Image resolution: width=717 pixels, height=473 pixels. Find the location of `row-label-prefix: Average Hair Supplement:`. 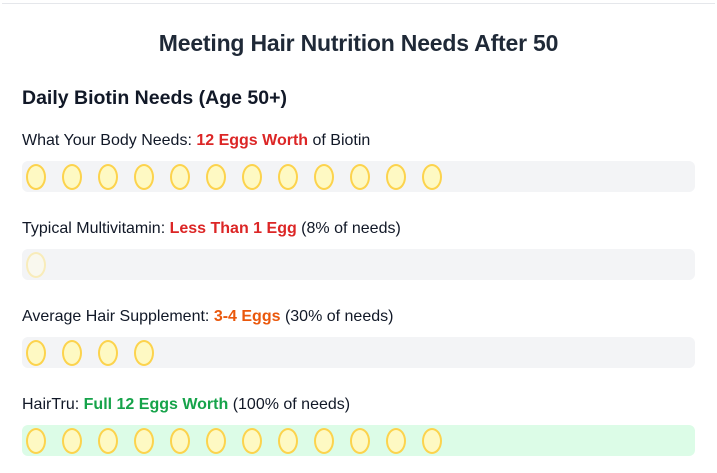

row-label-prefix: Average Hair Supplement: is located at coordinates (118, 316).